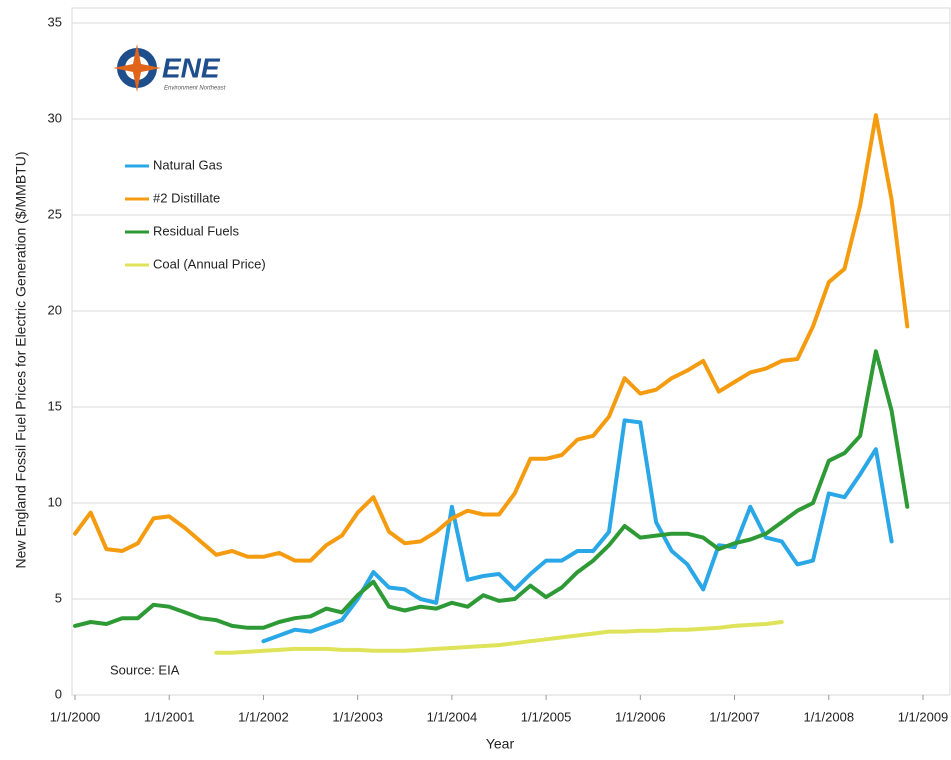  Describe the element at coordinates (186, 197) in the screenshot. I see `legend-label: #2 Distillate` at that location.